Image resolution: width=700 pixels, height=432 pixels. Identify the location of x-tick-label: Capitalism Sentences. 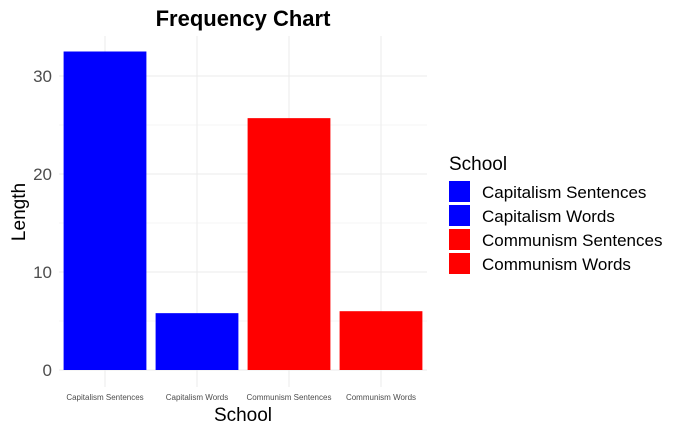
(104, 397).